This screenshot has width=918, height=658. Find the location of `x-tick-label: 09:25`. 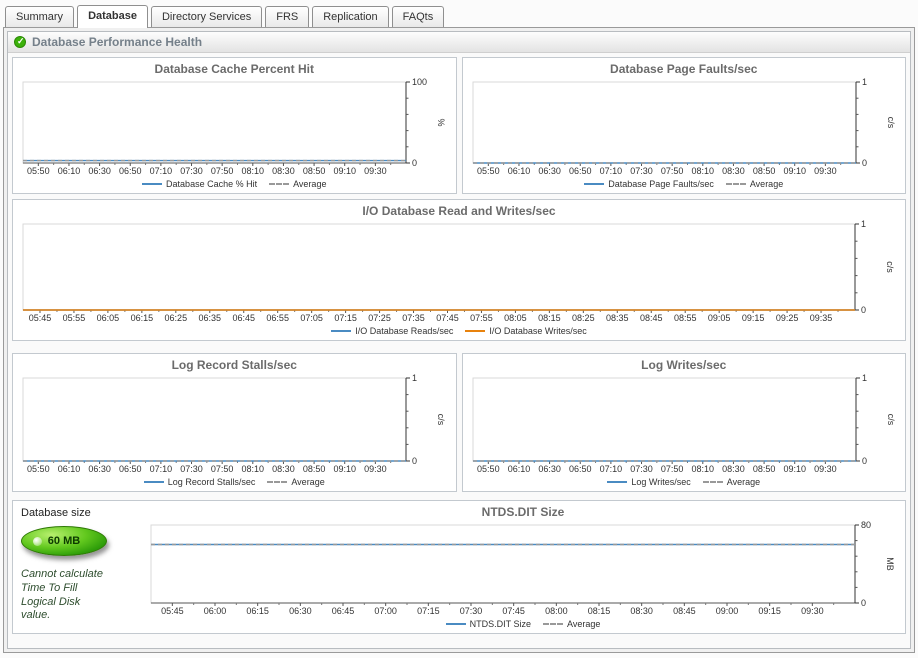

x-tick-label: 09:25 is located at coordinates (787, 318).